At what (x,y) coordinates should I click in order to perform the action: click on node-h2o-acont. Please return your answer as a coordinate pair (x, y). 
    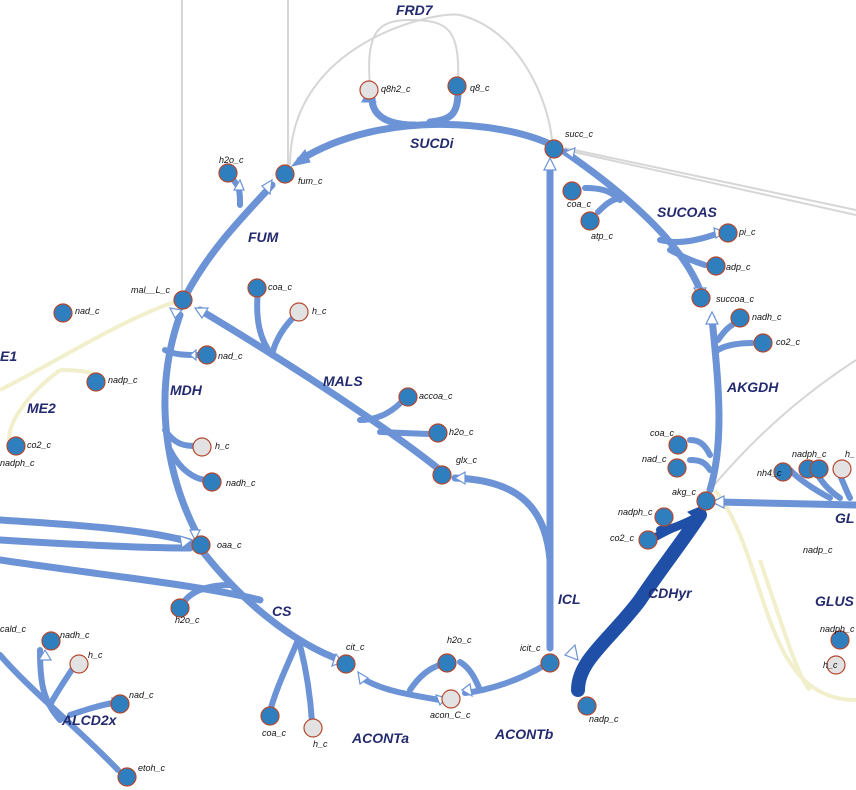
    Looking at the image, I should click on (447, 663).